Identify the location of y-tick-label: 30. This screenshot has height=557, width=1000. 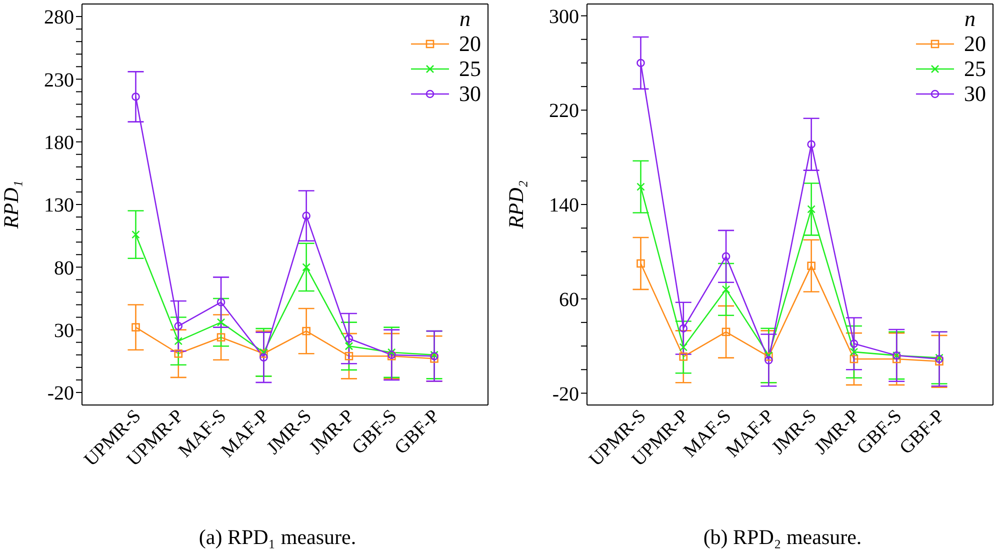
(64, 331).